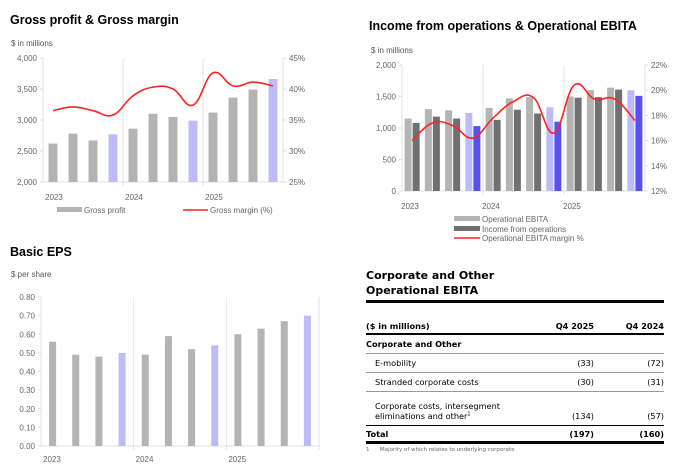 Image resolution: width=679 pixels, height=474 pixels. What do you see at coordinates (297, 89) in the screenshot?
I see `y2-tick-label: 40%` at bounding box center [297, 89].